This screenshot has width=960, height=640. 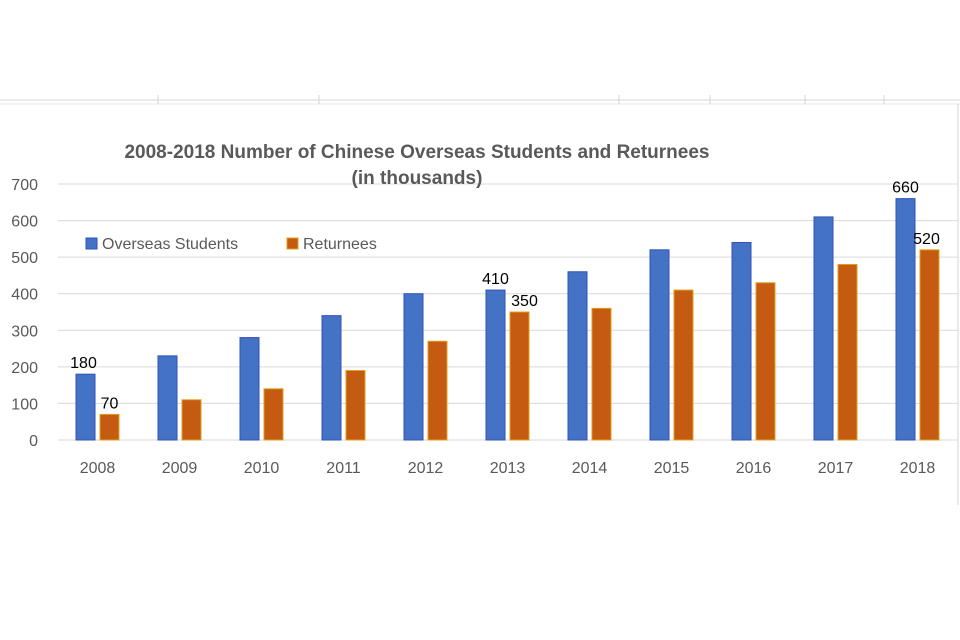 What do you see at coordinates (262, 468) in the screenshot?
I see `x-tick-label: 2010` at bounding box center [262, 468].